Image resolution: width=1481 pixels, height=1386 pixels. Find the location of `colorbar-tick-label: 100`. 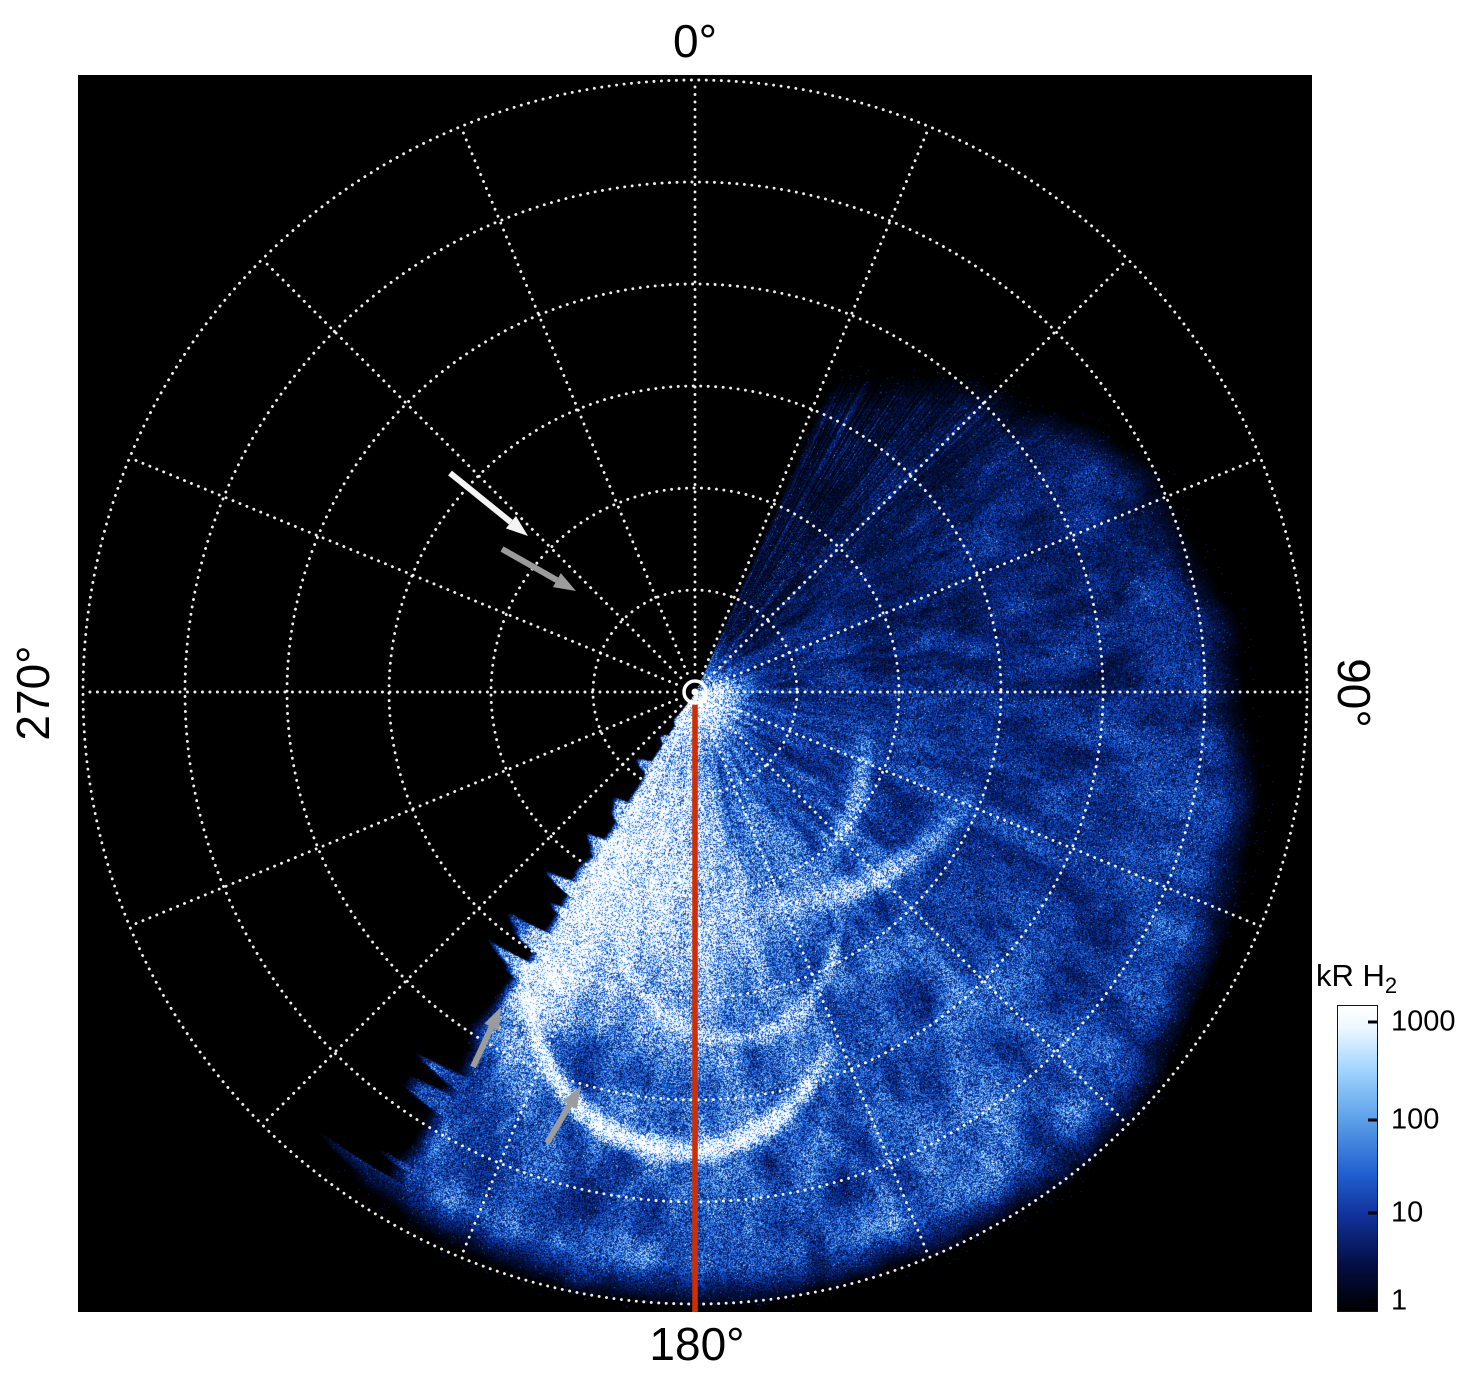

colorbar-tick-label: 100 is located at coordinates (1415, 1119).